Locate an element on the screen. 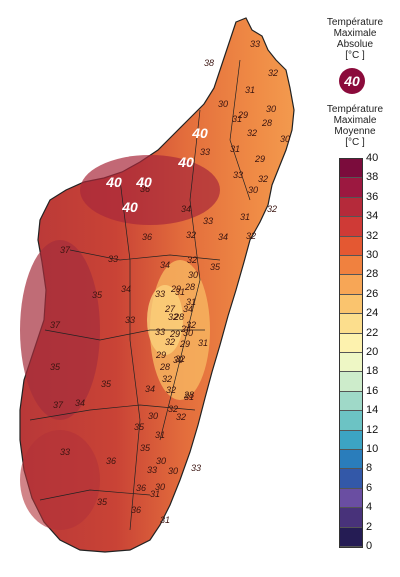  mean-title-line: [°C ] is located at coordinates (355, 142).